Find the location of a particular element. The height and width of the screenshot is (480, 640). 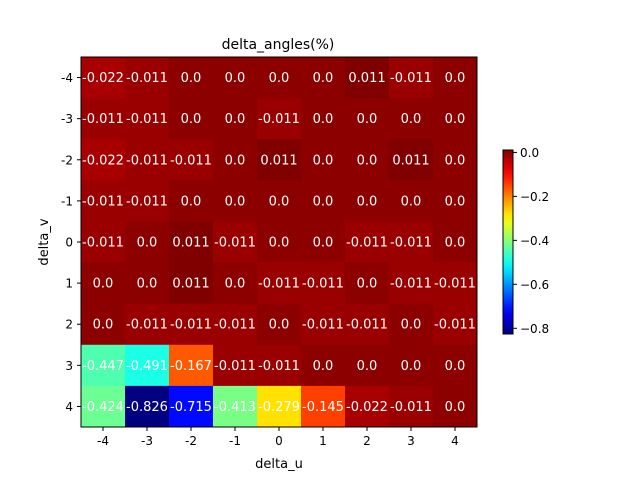

x-axis-ticks: -4 -3 -2 -1 0 1 2 3 4 is located at coordinates (278, 437).